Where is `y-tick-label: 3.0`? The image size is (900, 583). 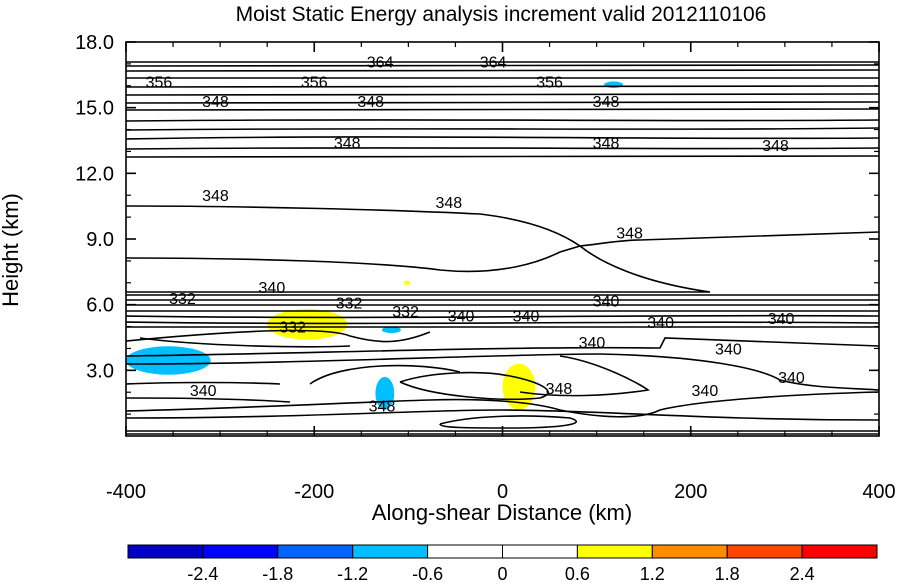 y-tick-label: 3.0 is located at coordinates (100, 371).